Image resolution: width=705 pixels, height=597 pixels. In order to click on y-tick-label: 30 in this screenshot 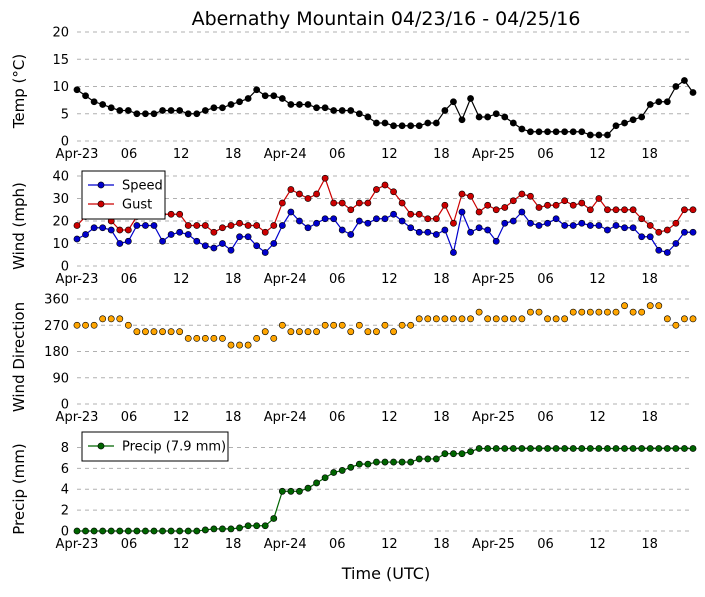, I will do `click(60, 199)`.